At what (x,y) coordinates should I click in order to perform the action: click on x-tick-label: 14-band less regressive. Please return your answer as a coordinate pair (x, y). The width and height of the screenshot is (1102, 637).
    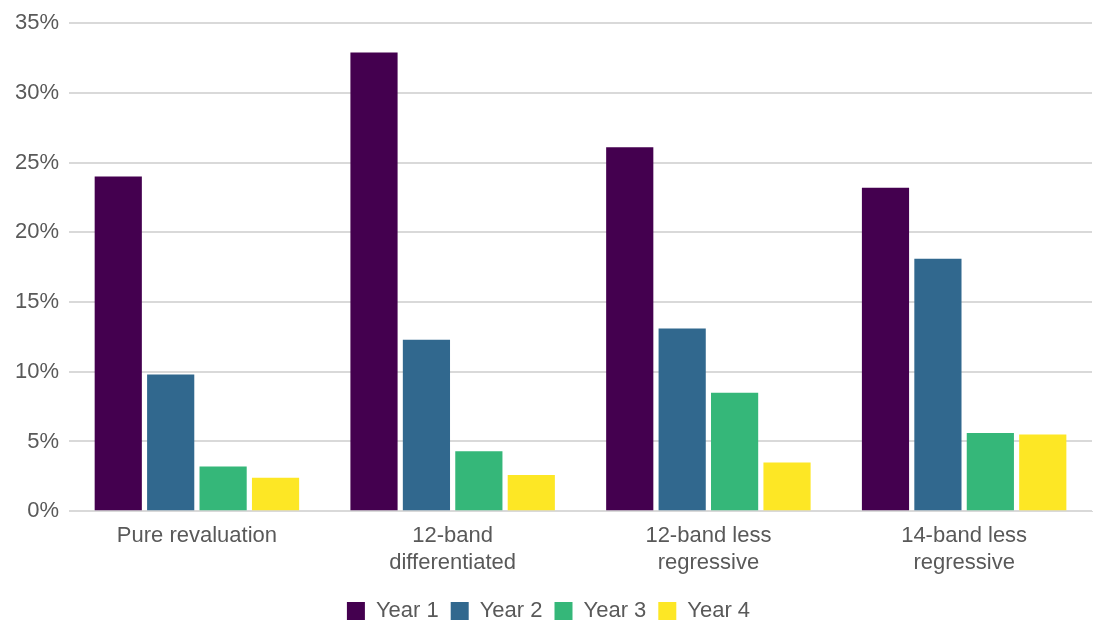
    Looking at the image, I should click on (964, 548).